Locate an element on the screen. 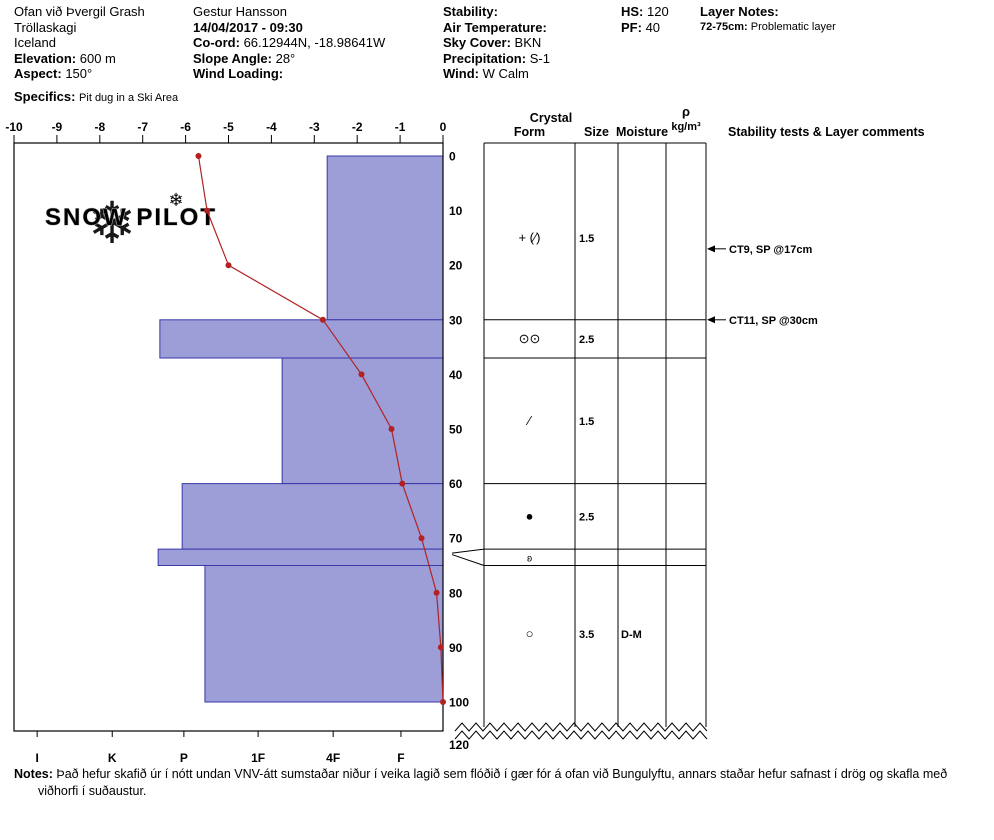 This screenshot has height=840, width=994. temp-tick-label: -5 is located at coordinates (228, 127).